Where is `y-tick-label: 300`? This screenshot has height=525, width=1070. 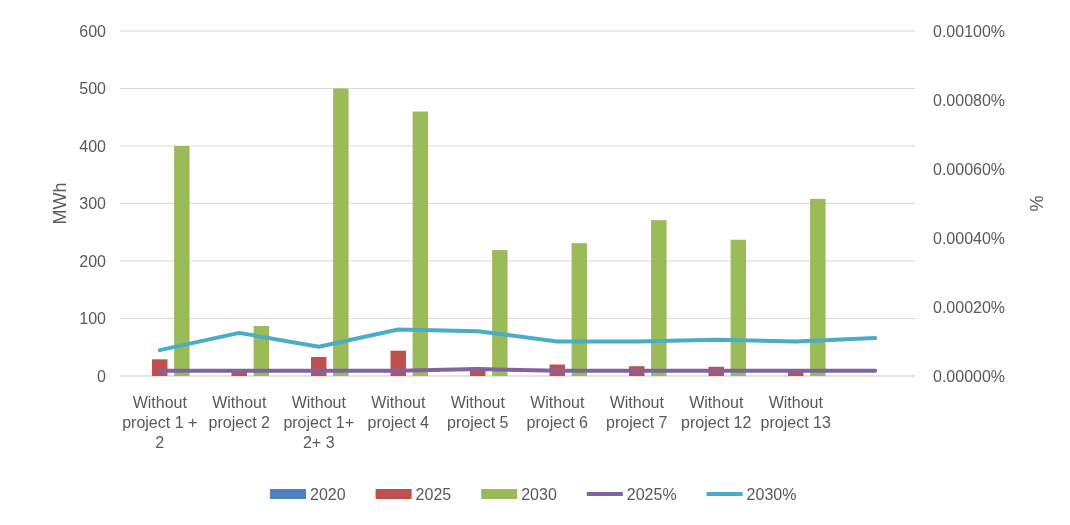
y-tick-label: 300 is located at coordinates (93, 204).